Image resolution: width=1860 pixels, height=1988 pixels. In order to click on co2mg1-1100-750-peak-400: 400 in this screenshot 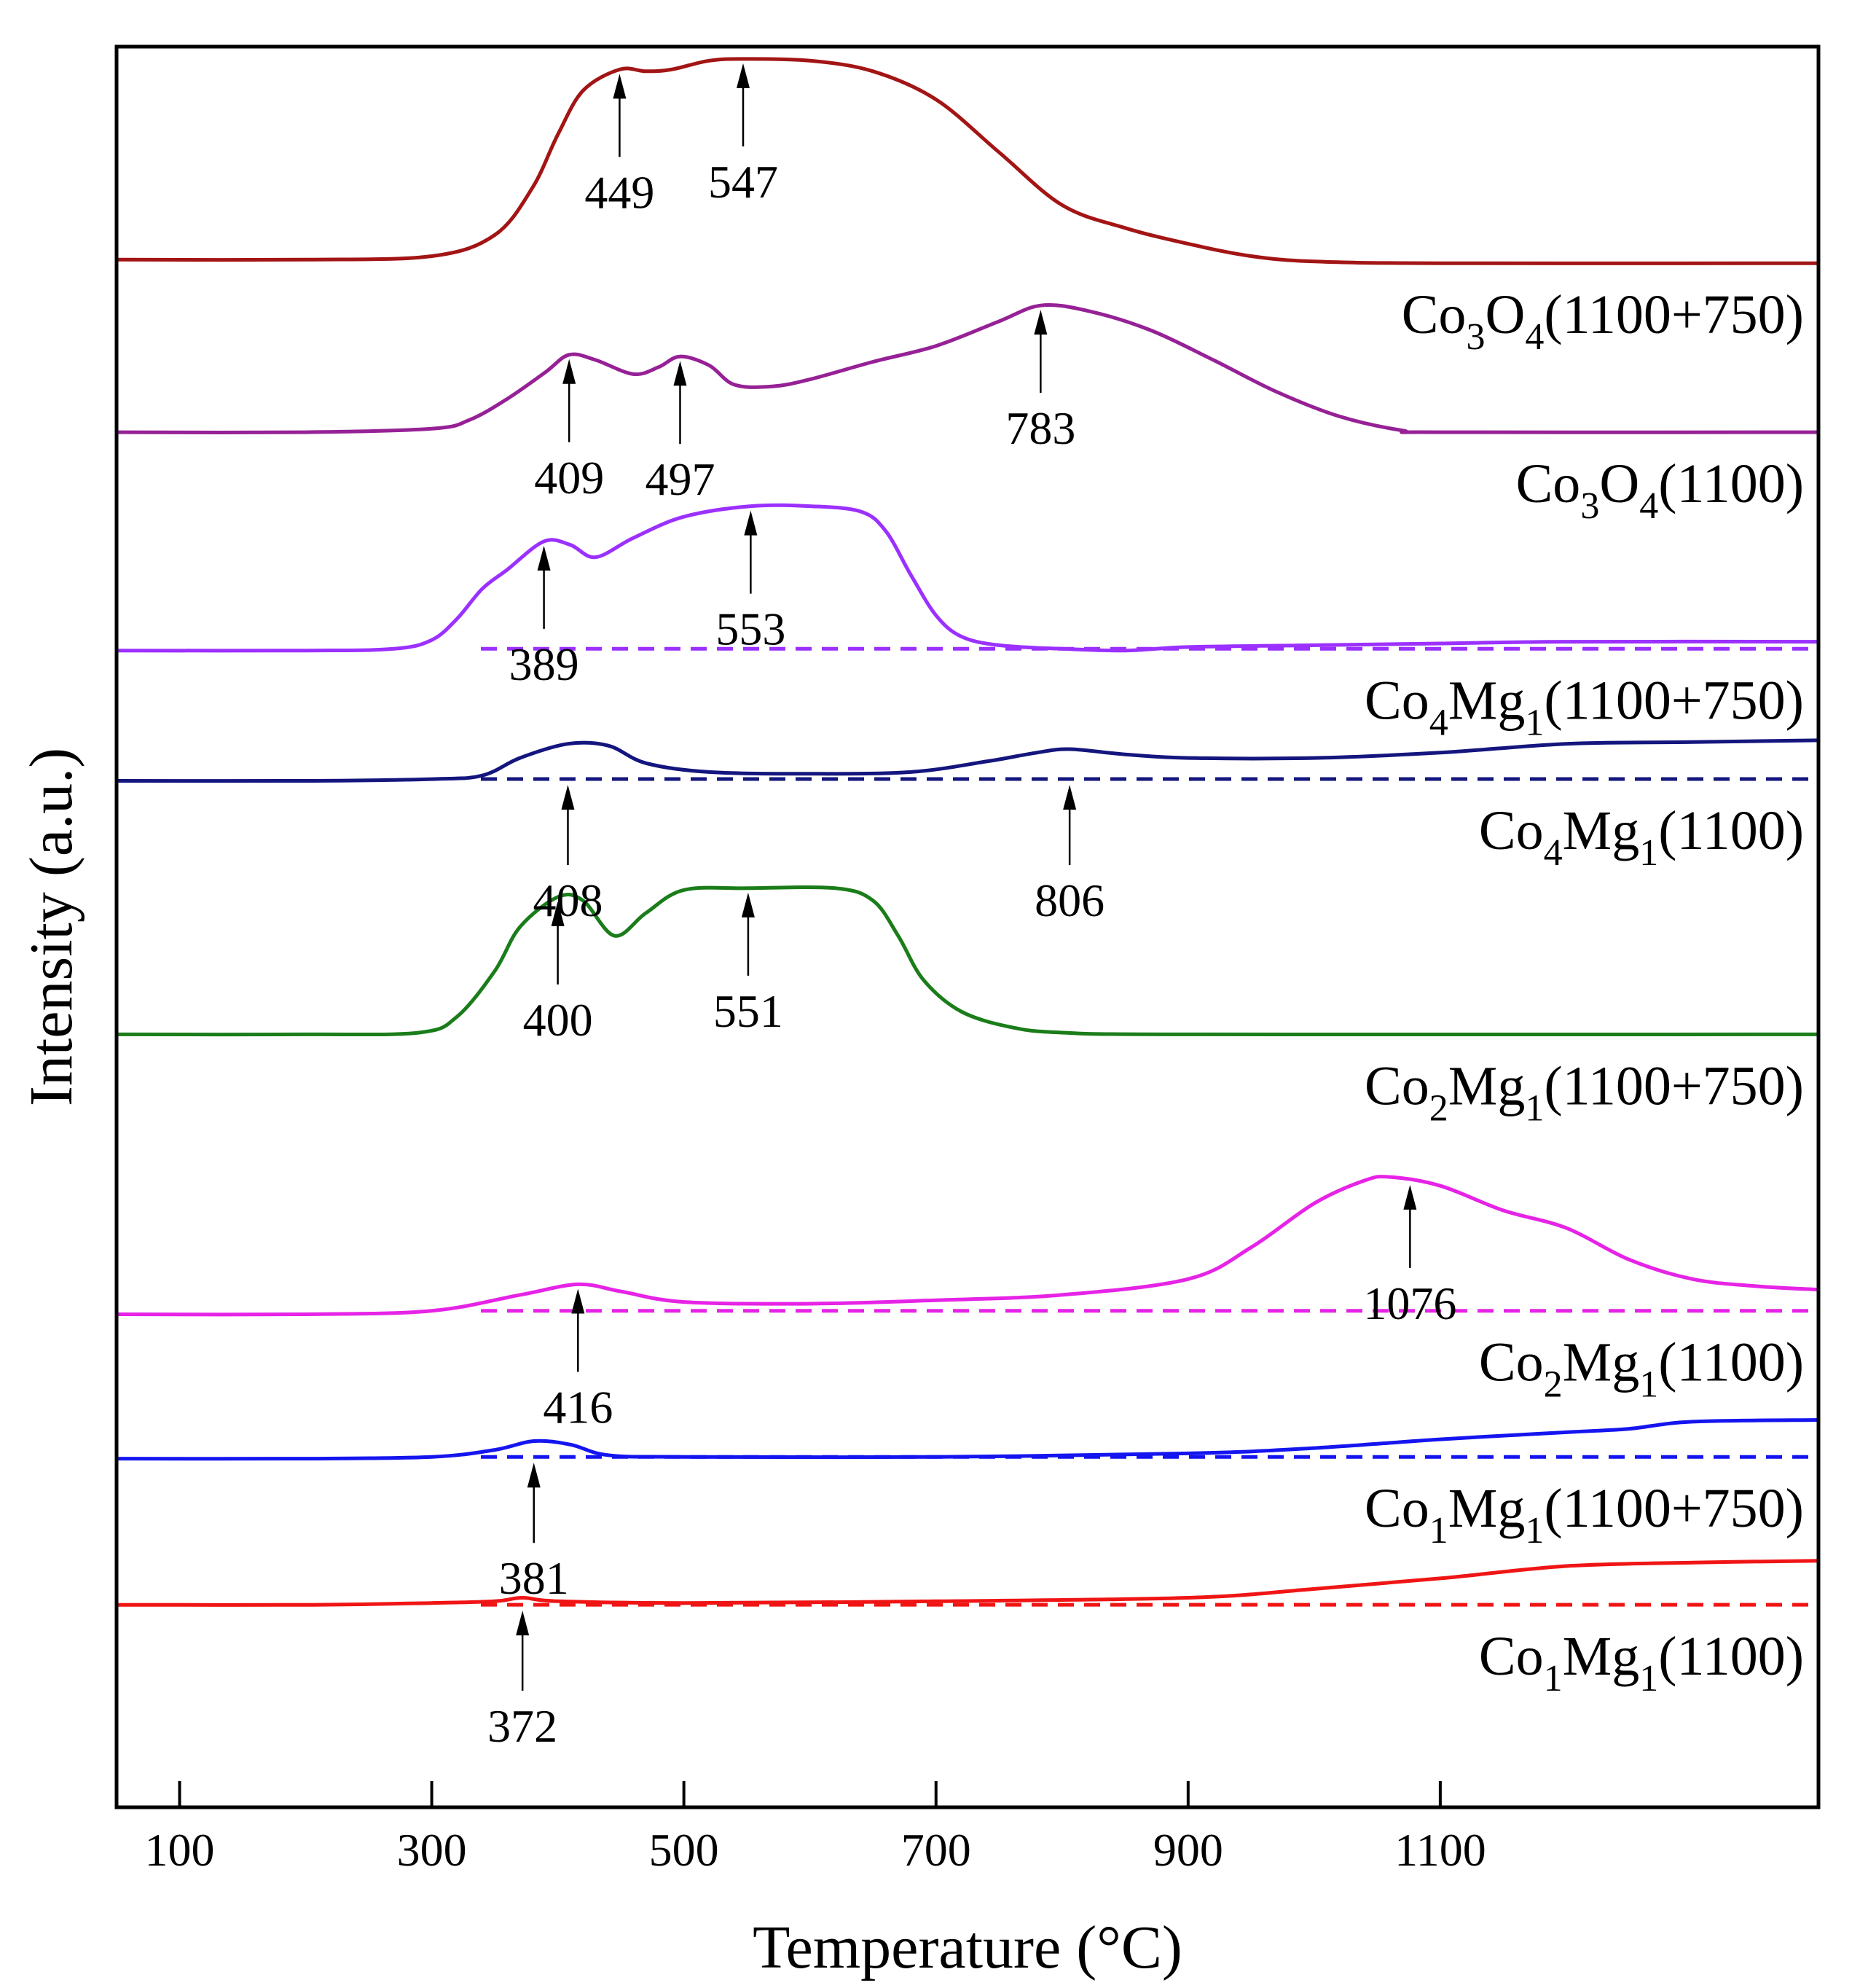, I will do `click(558, 974)`.